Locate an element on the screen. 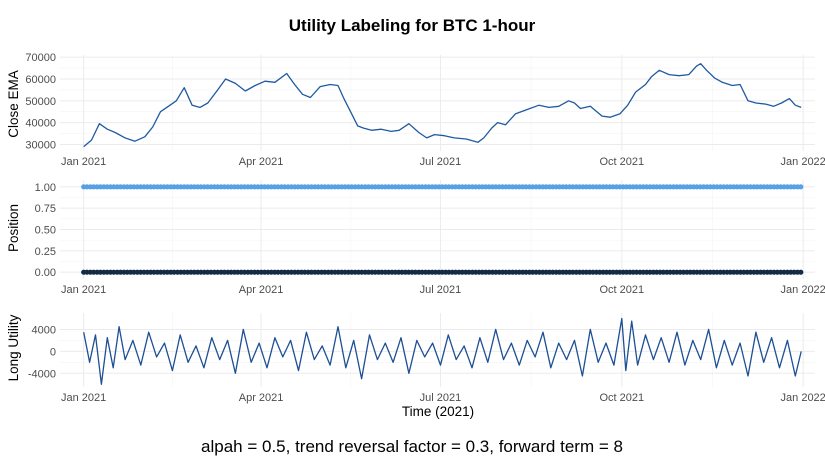 This screenshot has width=825, height=465. x-tick-label-position: Jan 2021 is located at coordinates (83, 290).